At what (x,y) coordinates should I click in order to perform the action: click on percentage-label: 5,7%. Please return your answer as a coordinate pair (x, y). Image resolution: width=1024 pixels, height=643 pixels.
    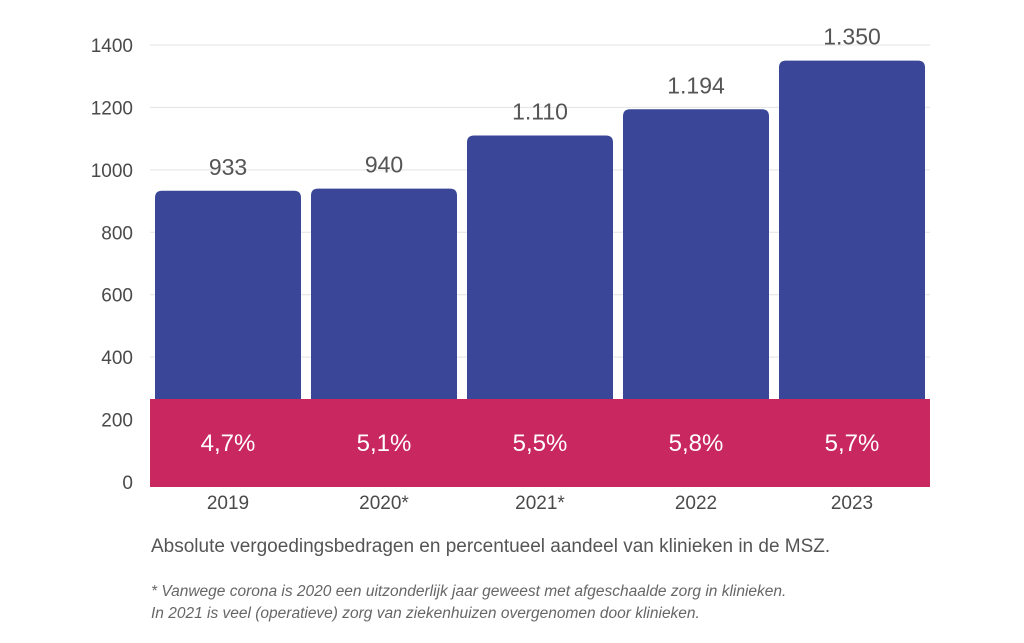
    Looking at the image, I should click on (852, 443).